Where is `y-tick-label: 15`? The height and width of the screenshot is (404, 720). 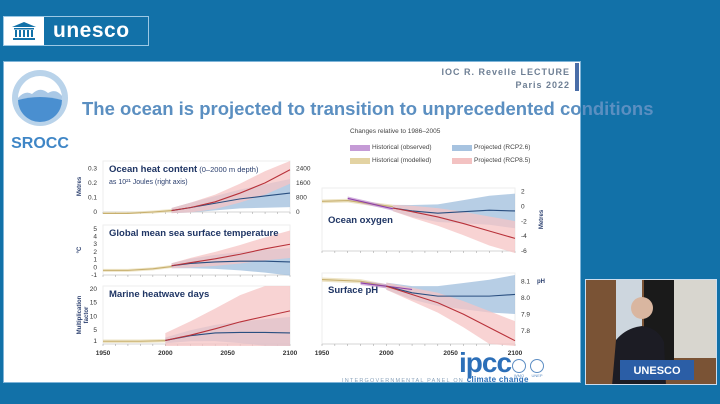 y-tick-label: 15 is located at coordinates (94, 303).